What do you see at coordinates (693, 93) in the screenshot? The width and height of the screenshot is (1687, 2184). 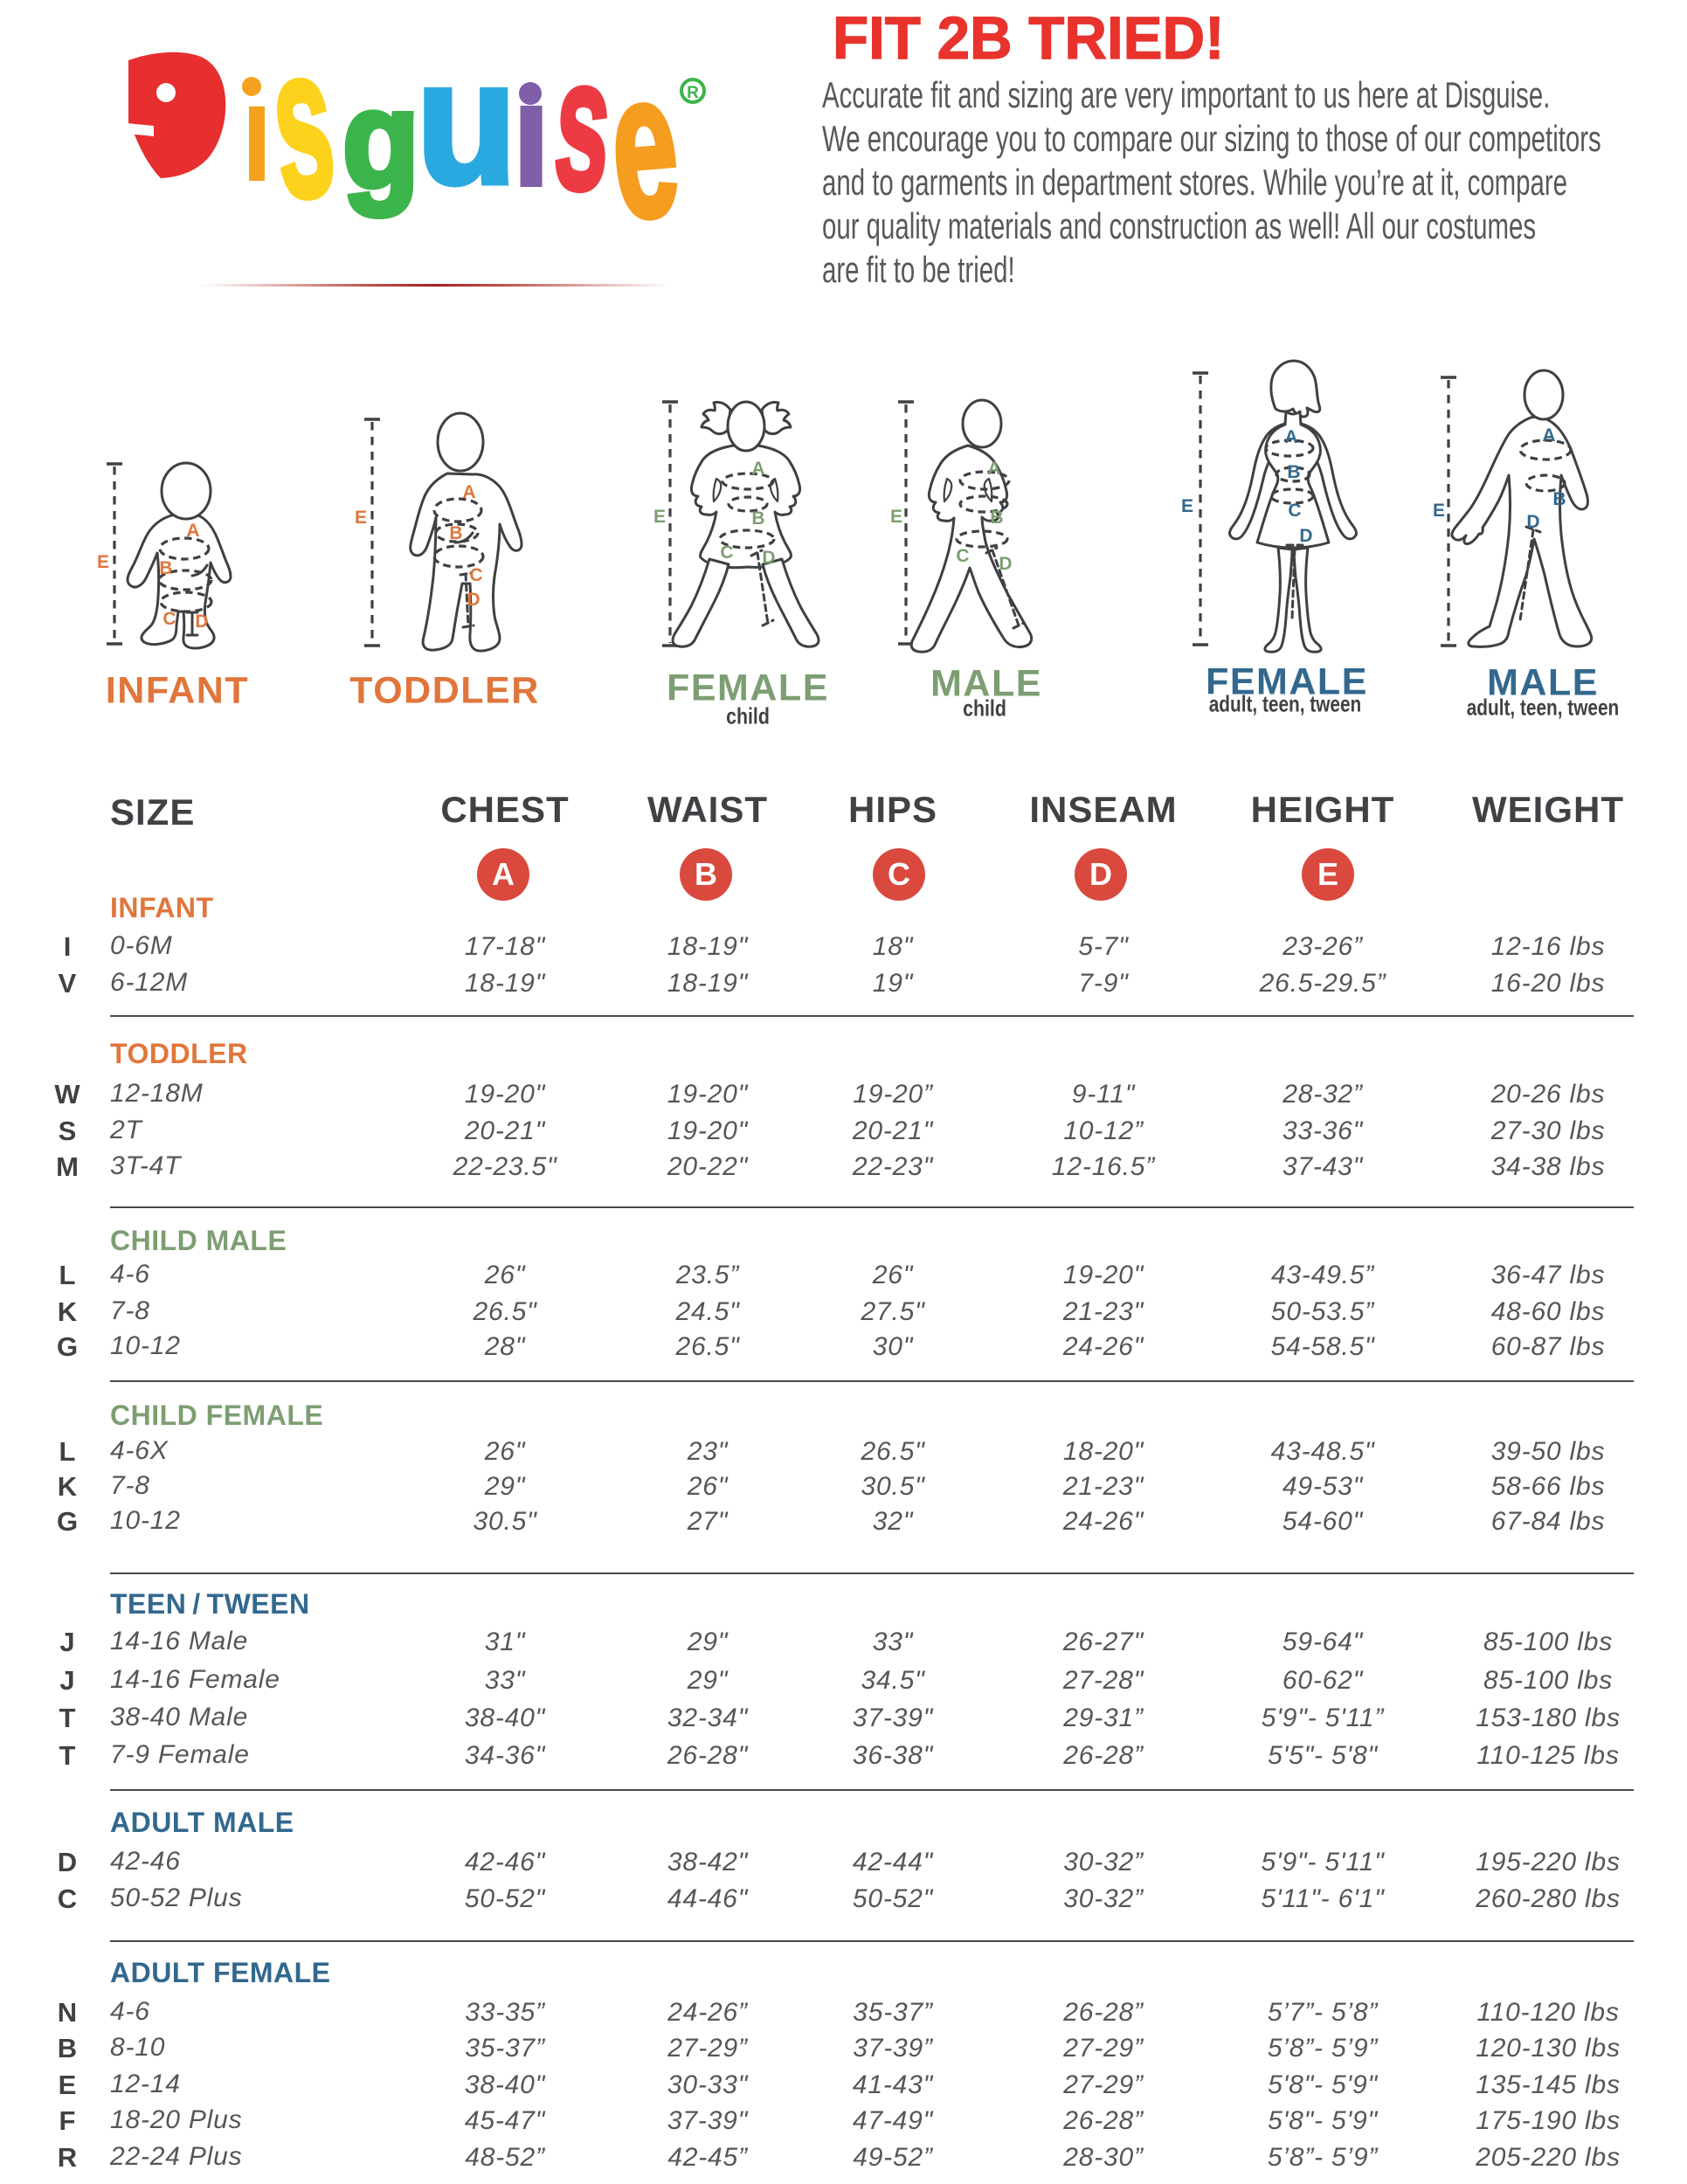 I see `svg-text: R` at bounding box center [693, 93].